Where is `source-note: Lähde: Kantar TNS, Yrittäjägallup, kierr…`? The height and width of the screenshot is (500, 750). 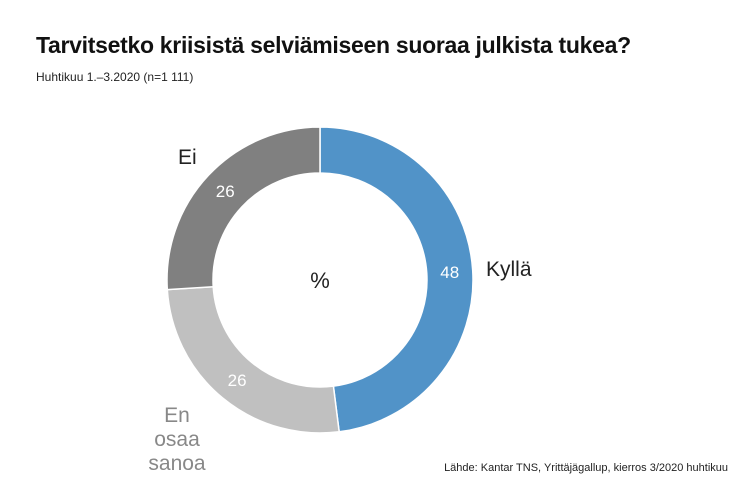
source-note: Lähde: Kantar TNS, Yrittäjägallup, kierr… is located at coordinates (586, 468).